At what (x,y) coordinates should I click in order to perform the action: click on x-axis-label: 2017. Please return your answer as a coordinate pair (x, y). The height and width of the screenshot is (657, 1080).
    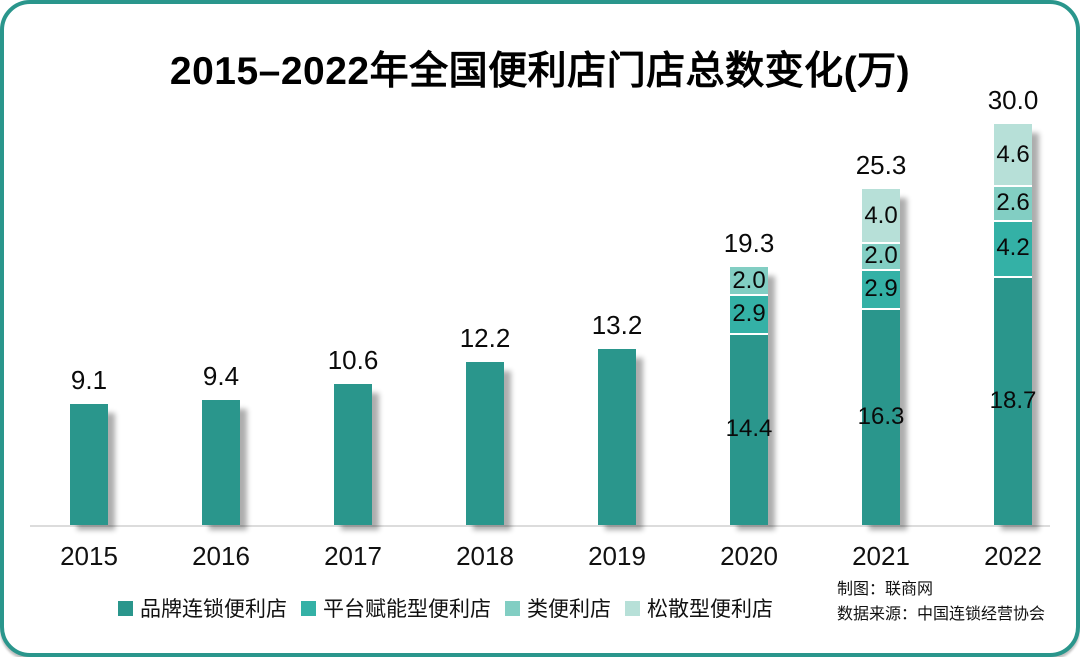
    Looking at the image, I should click on (353, 556).